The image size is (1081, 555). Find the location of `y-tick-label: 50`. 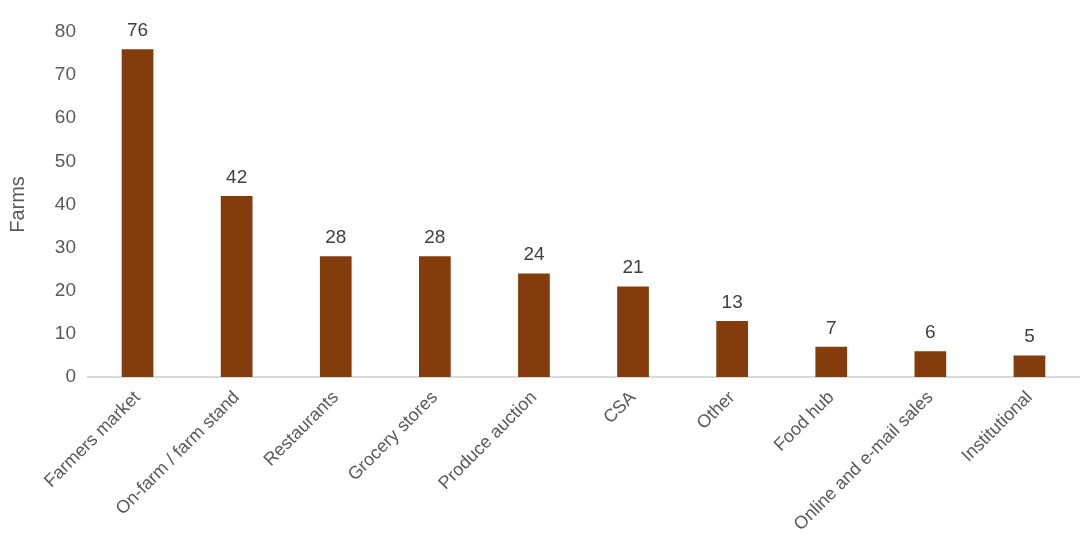

y-tick-label: 50 is located at coordinates (65, 160).